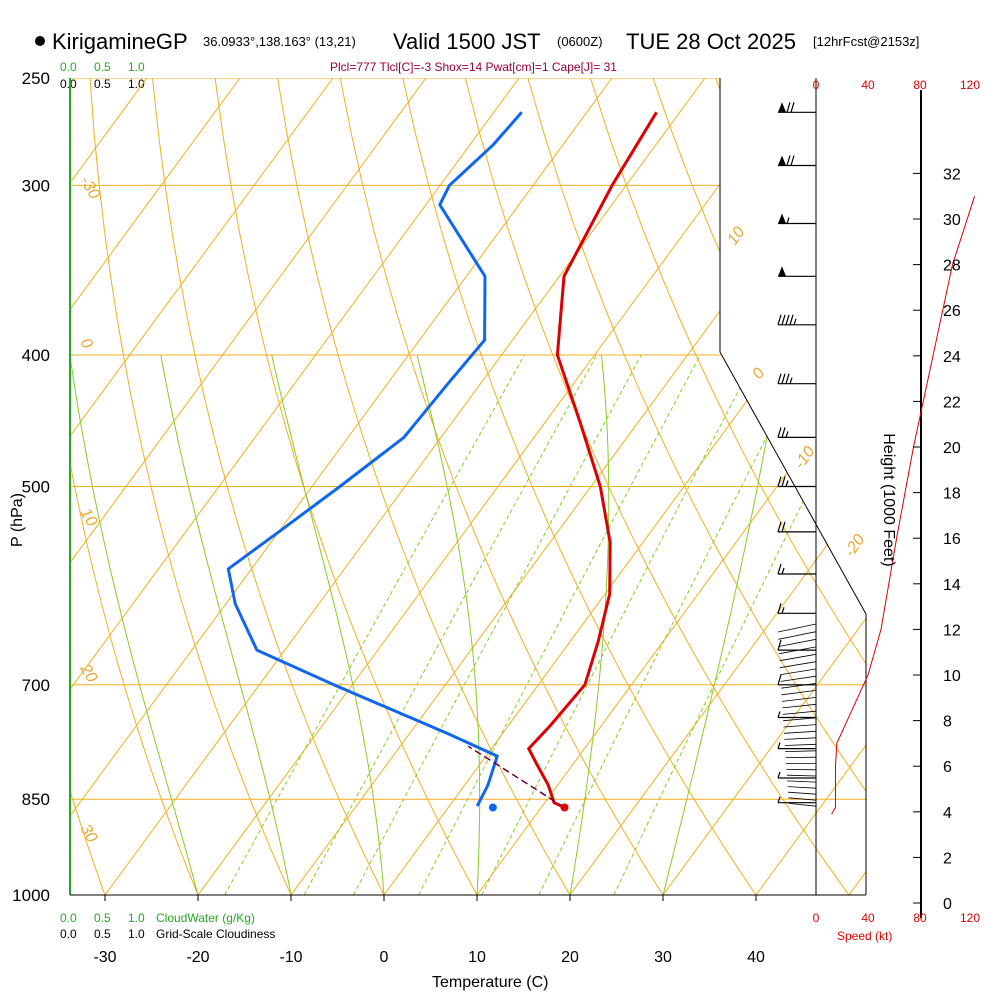  Describe the element at coordinates (782, 271) in the screenshot. I see `wind-barb-flag` at that location.